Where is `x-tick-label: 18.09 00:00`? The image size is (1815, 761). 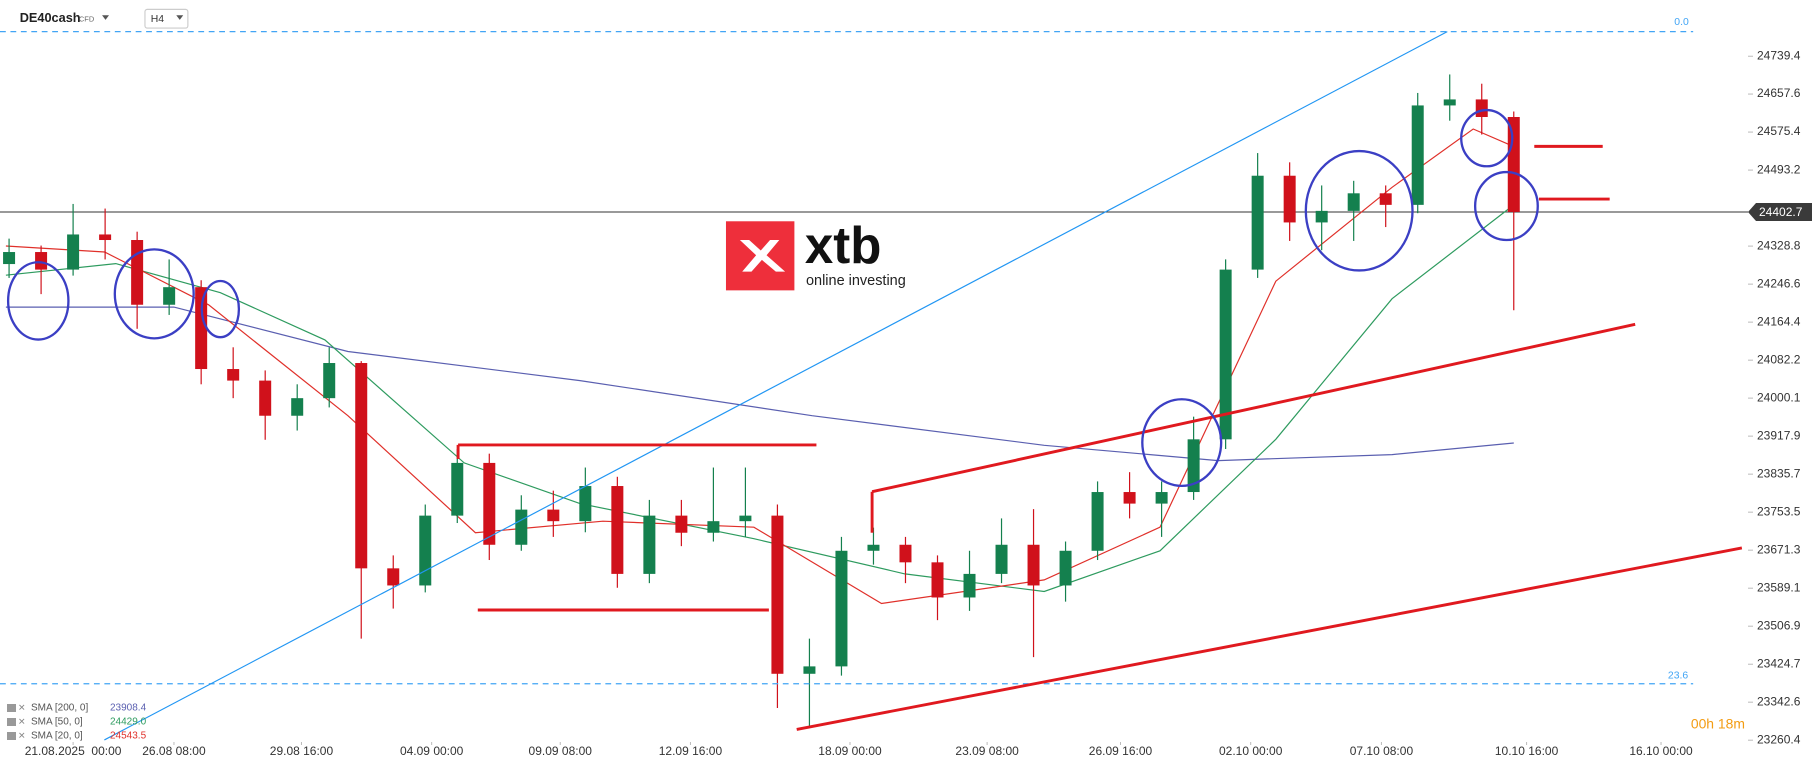
x-tick-label: 18.09 00:00 is located at coordinates (850, 751).